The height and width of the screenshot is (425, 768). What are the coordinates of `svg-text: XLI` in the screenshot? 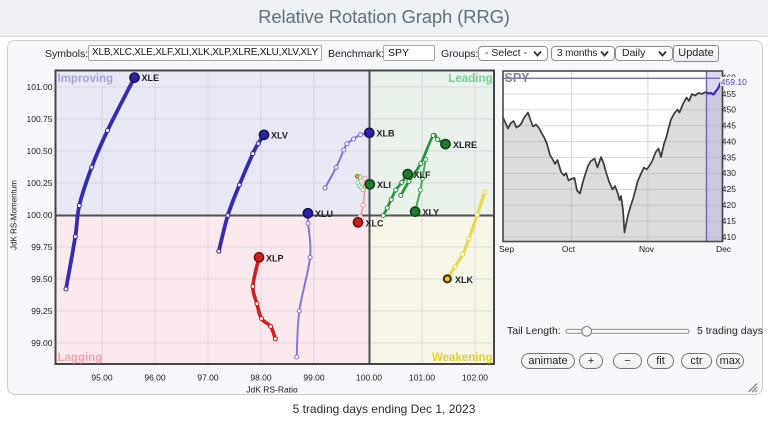 It's located at (384, 185).